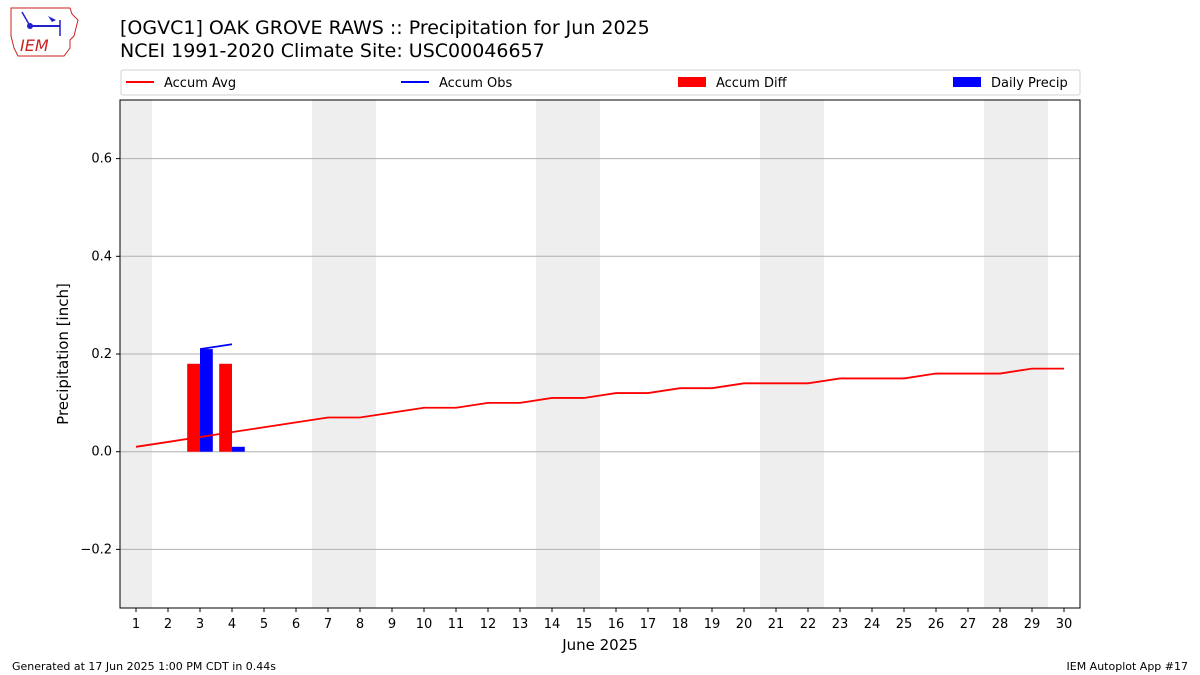 This screenshot has height=675, width=1200. I want to click on y-axis-ticks: −0.2 0.0 0.2 0.4 0.6, so click(100, 354).